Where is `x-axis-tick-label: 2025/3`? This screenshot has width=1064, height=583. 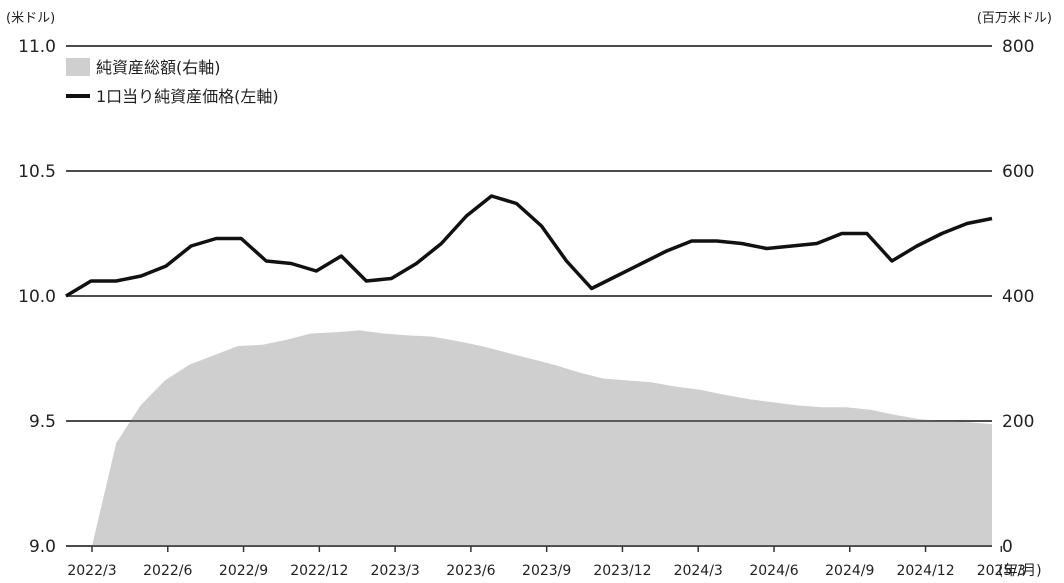
x-axis-tick-label: 2025/3 is located at coordinates (1001, 571).